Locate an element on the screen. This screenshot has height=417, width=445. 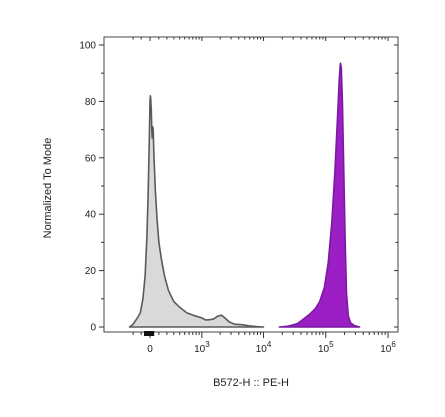
x-axis-title: B572-H :: PE-H is located at coordinates (251, 383).